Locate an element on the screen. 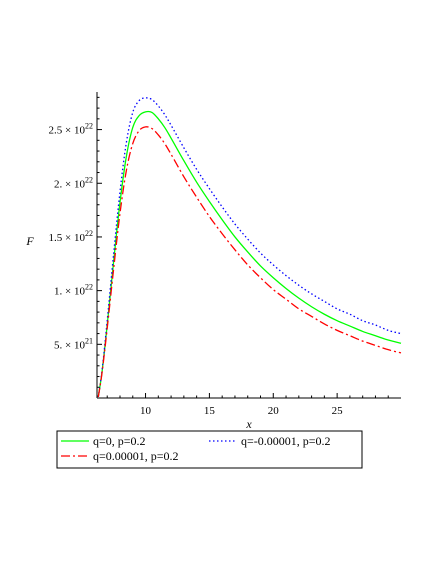  y-tick-label: 1.5 × 10²² is located at coordinates (71, 236).